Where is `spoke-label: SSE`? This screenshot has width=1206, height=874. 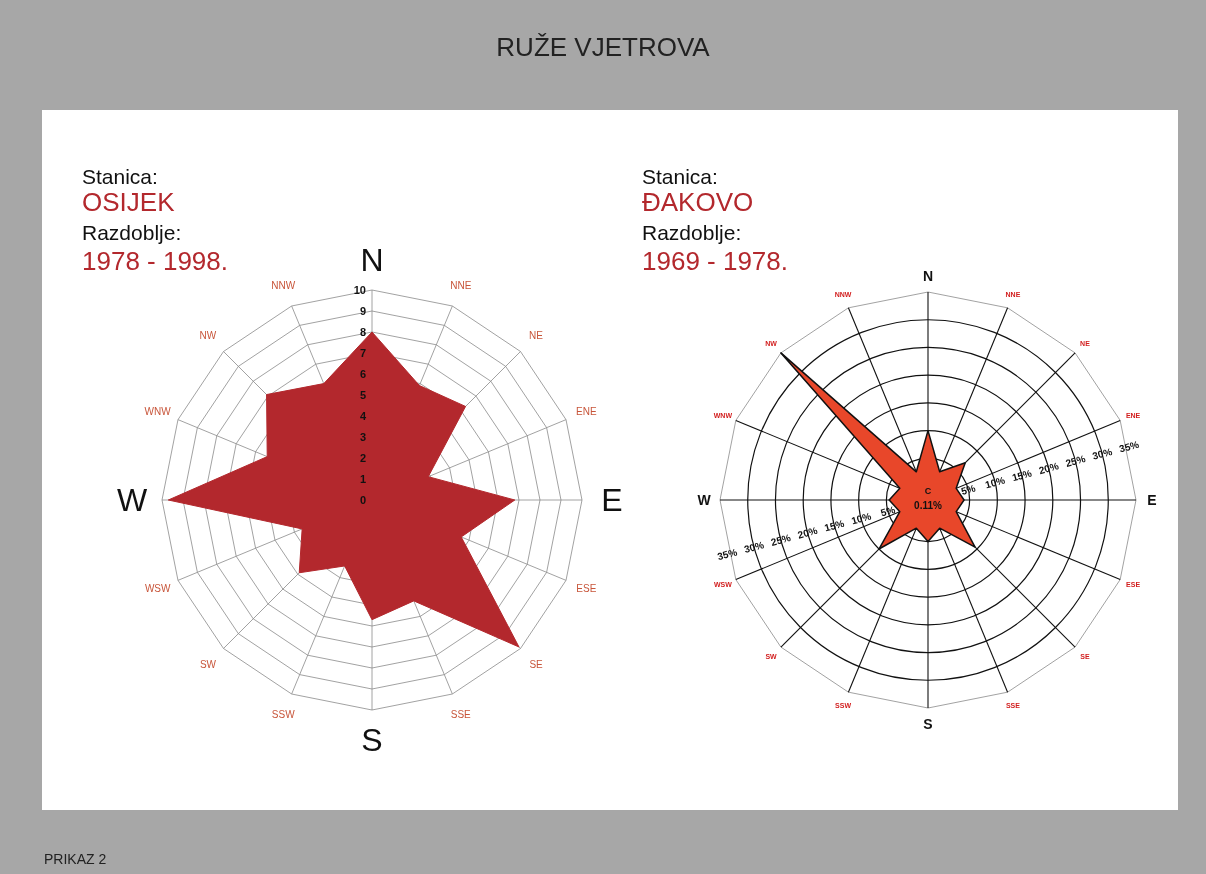
spoke-label: SSE is located at coordinates (461, 714).